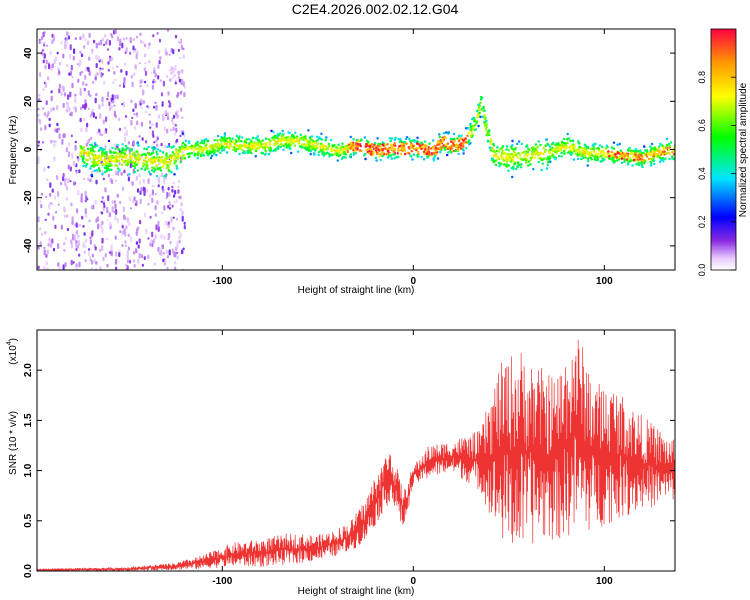 The height and width of the screenshot is (600, 750). What do you see at coordinates (723, 149) in the screenshot?
I see `colorbar-gradient` at bounding box center [723, 149].